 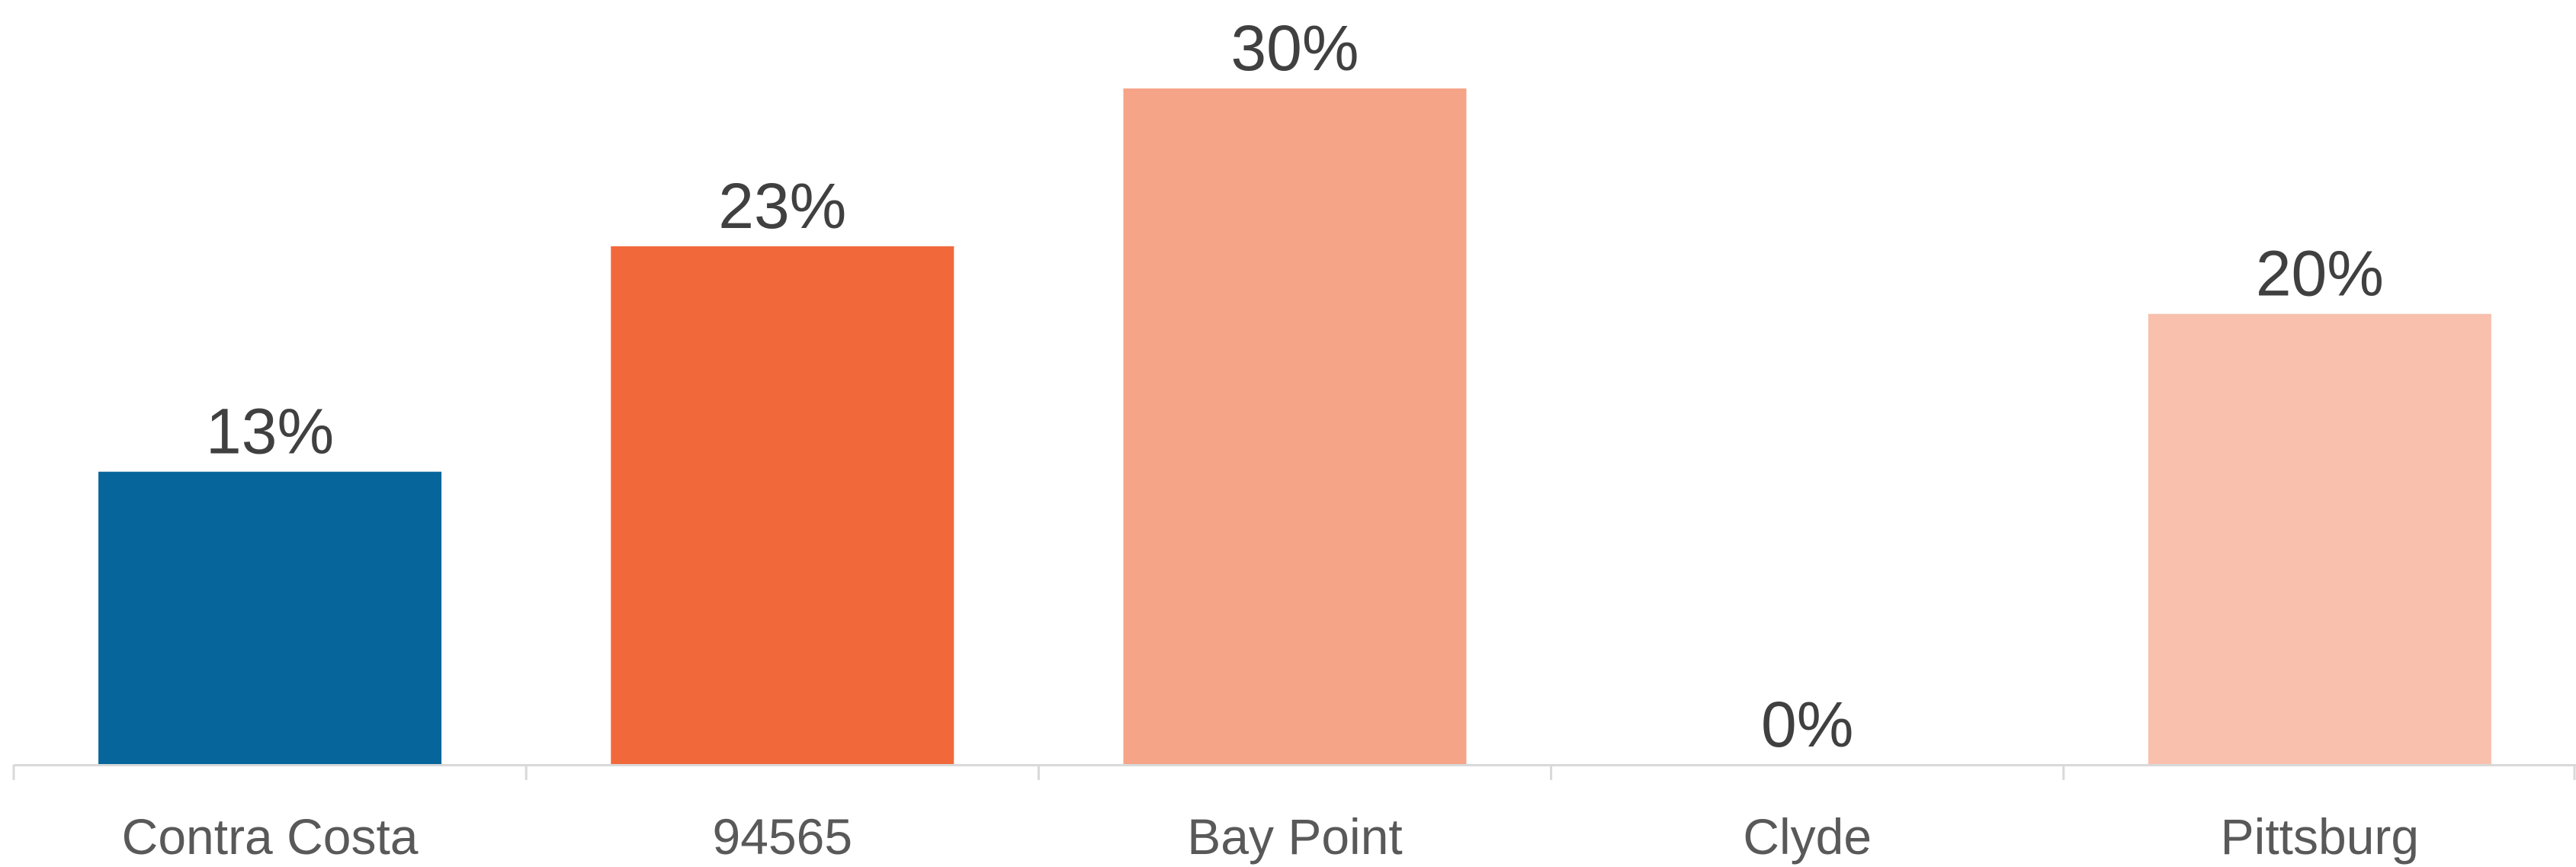 I want to click on x-tick-label-contra-costa: Contra Costa, so click(x=270, y=836).